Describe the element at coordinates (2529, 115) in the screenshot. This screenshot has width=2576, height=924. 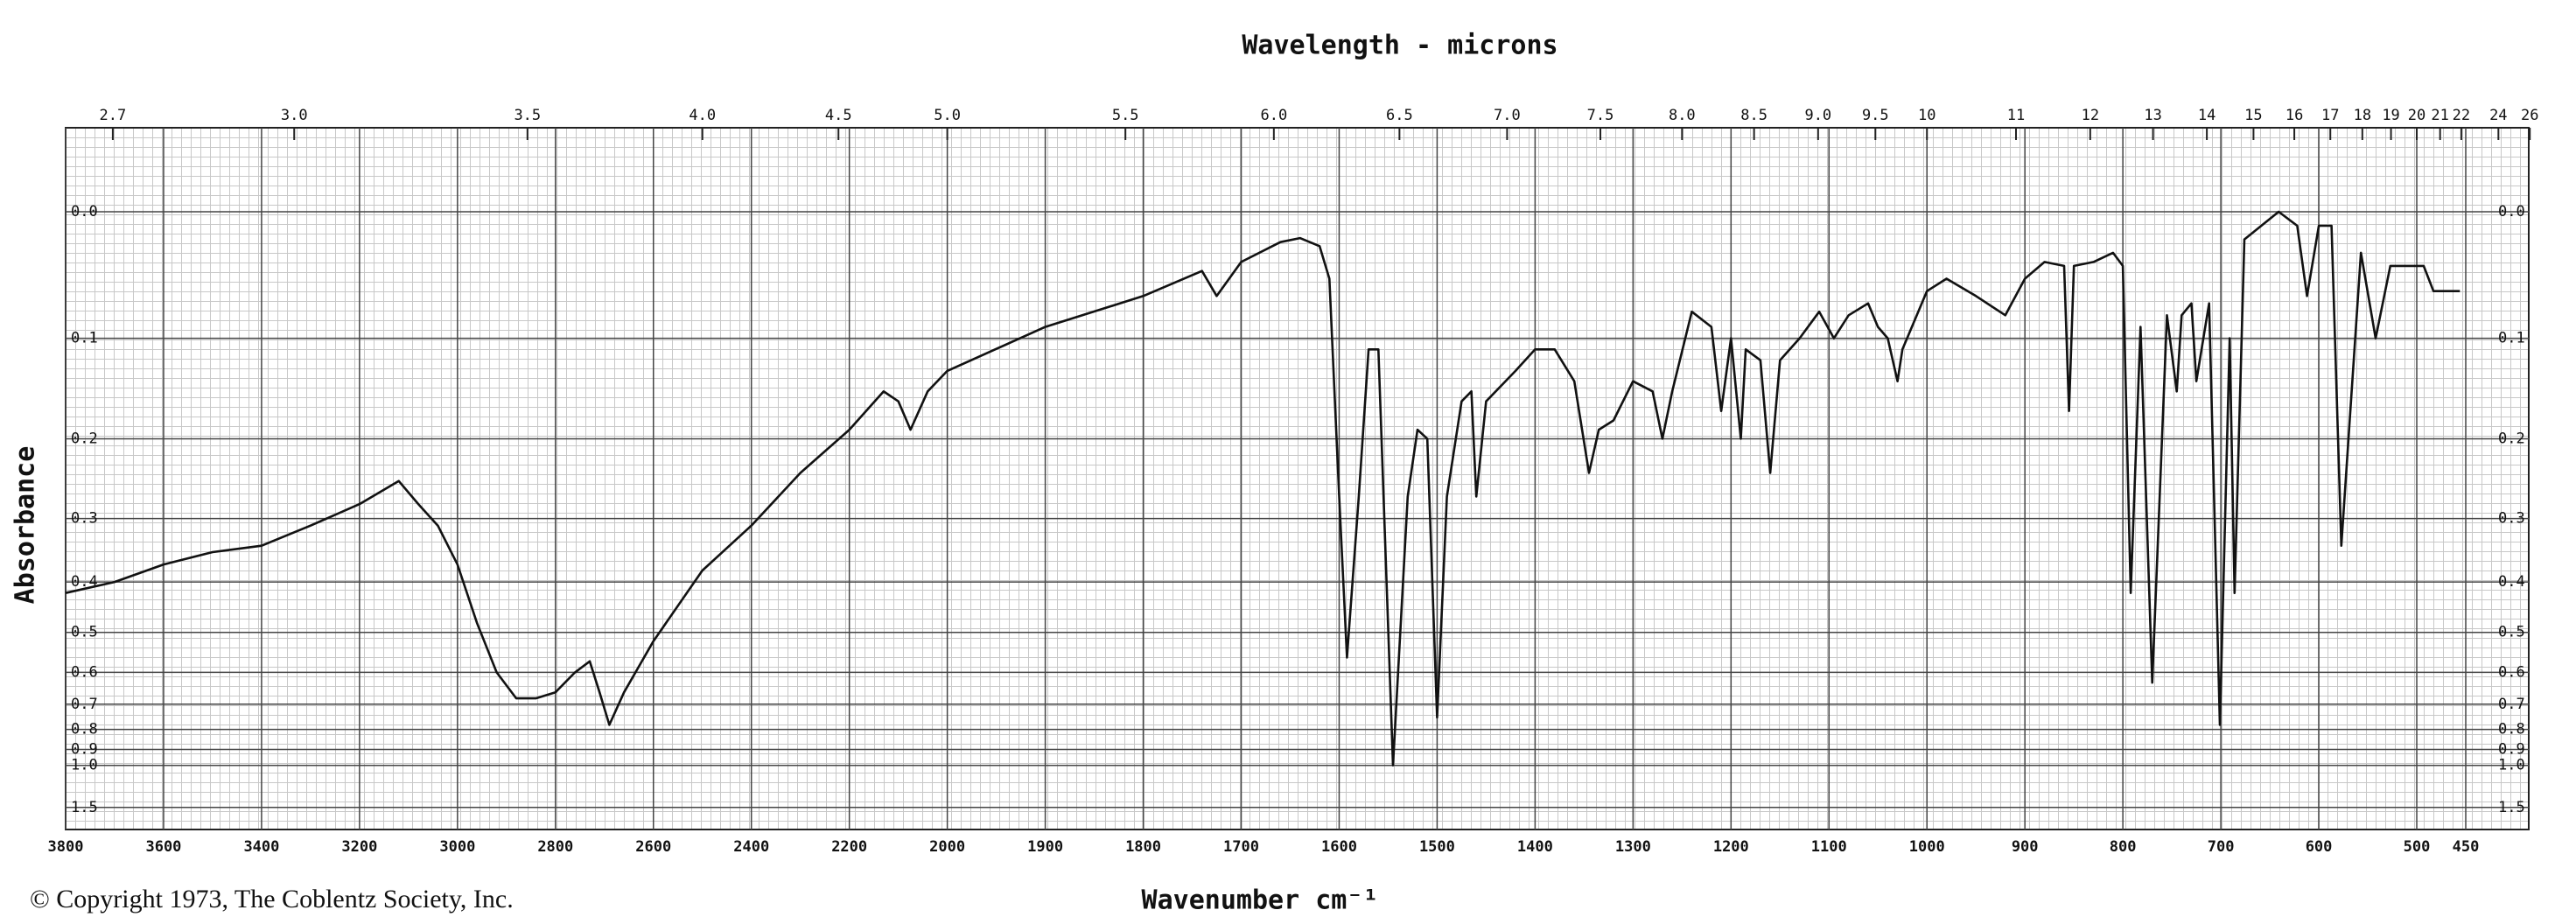
I see `x2-tick-label: 26` at that location.